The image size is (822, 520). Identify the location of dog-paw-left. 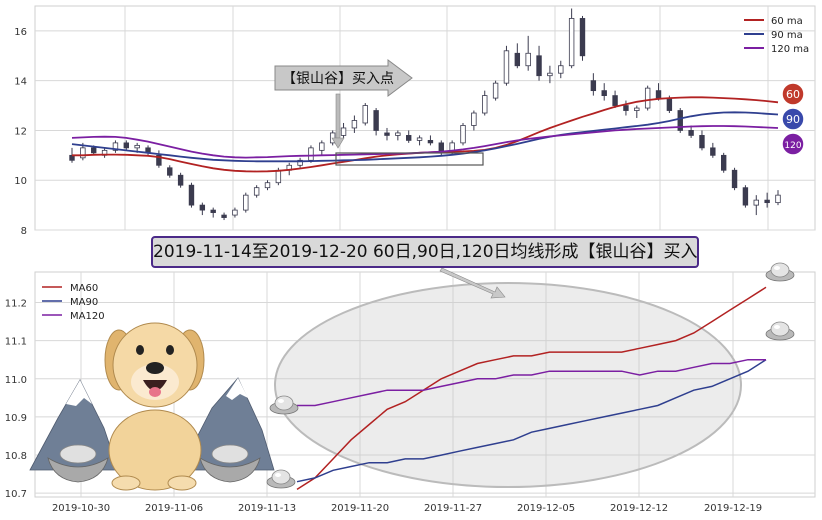
(126, 483).